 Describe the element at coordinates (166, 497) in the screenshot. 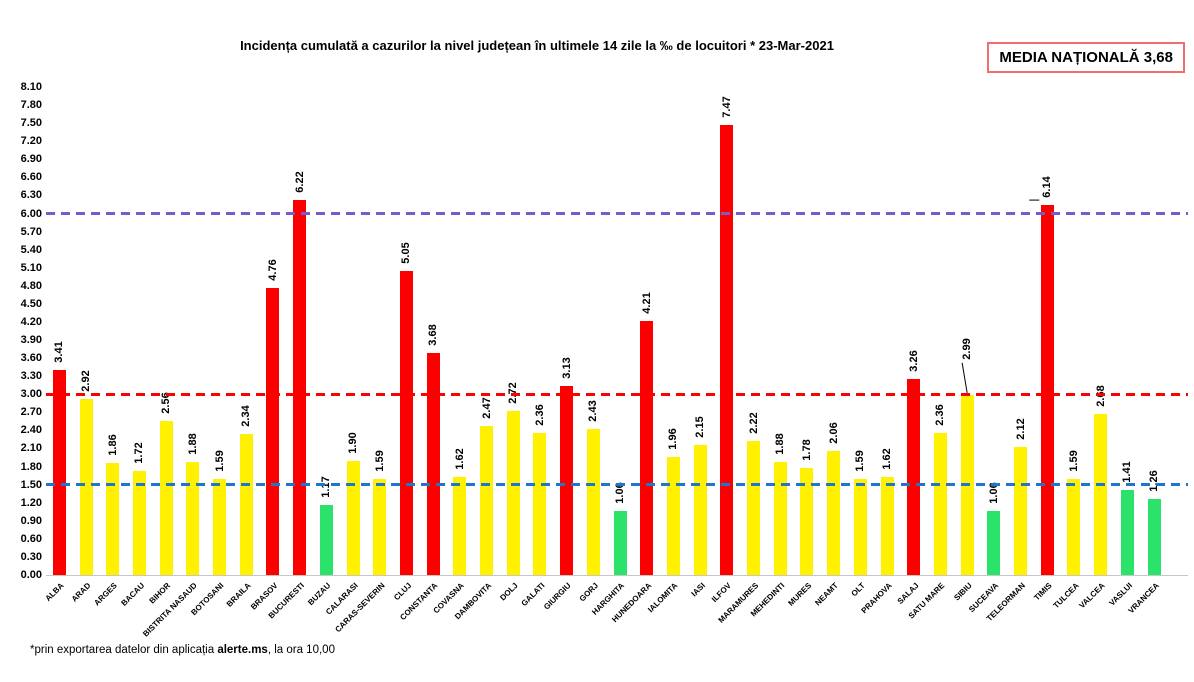

I see `bar-bihor` at that location.